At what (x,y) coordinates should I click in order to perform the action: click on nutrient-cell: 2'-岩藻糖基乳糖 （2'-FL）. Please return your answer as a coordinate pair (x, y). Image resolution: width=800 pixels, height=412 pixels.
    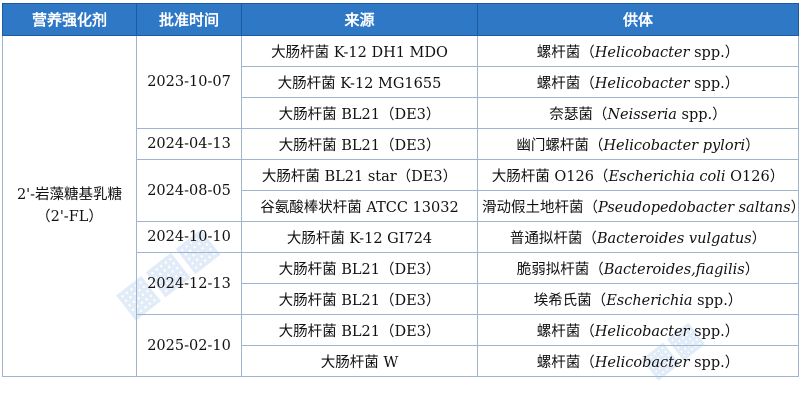
    Looking at the image, I should click on (69, 206).